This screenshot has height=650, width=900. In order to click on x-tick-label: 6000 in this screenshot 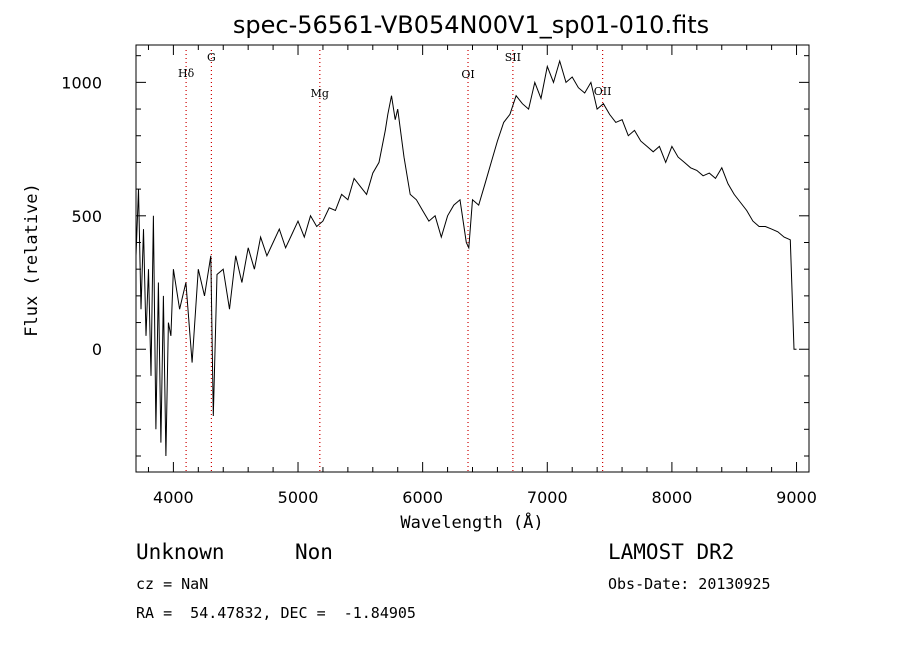, I will do `click(422, 497)`.